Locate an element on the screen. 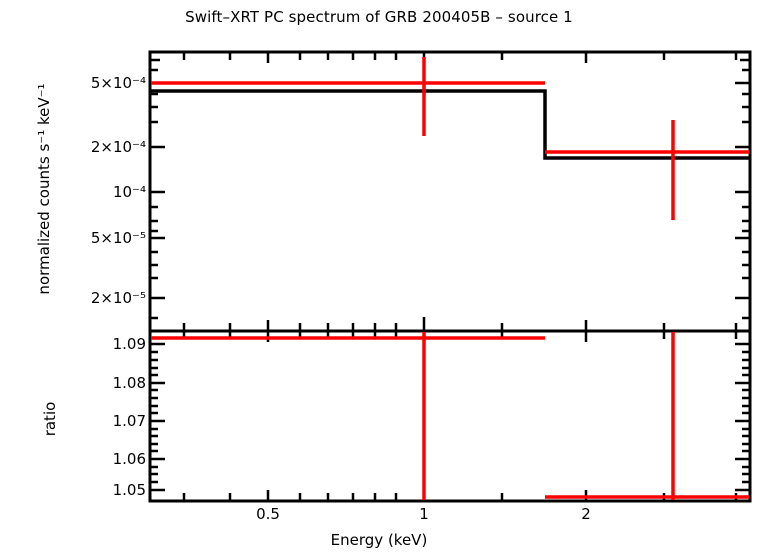 The height and width of the screenshot is (556, 758). x-tick-label-1: 1 is located at coordinates (424, 514).